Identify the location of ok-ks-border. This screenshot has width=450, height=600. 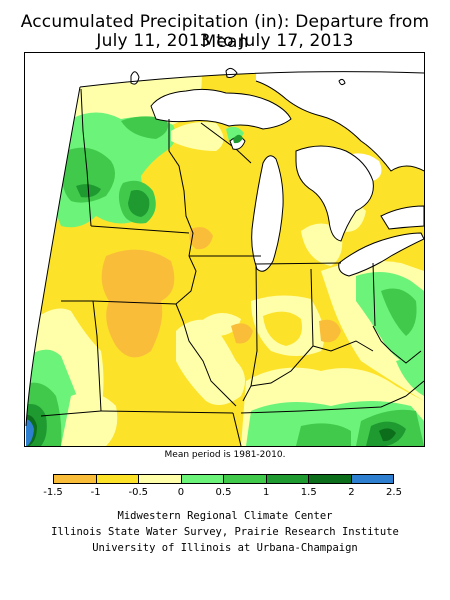
(71, 413).